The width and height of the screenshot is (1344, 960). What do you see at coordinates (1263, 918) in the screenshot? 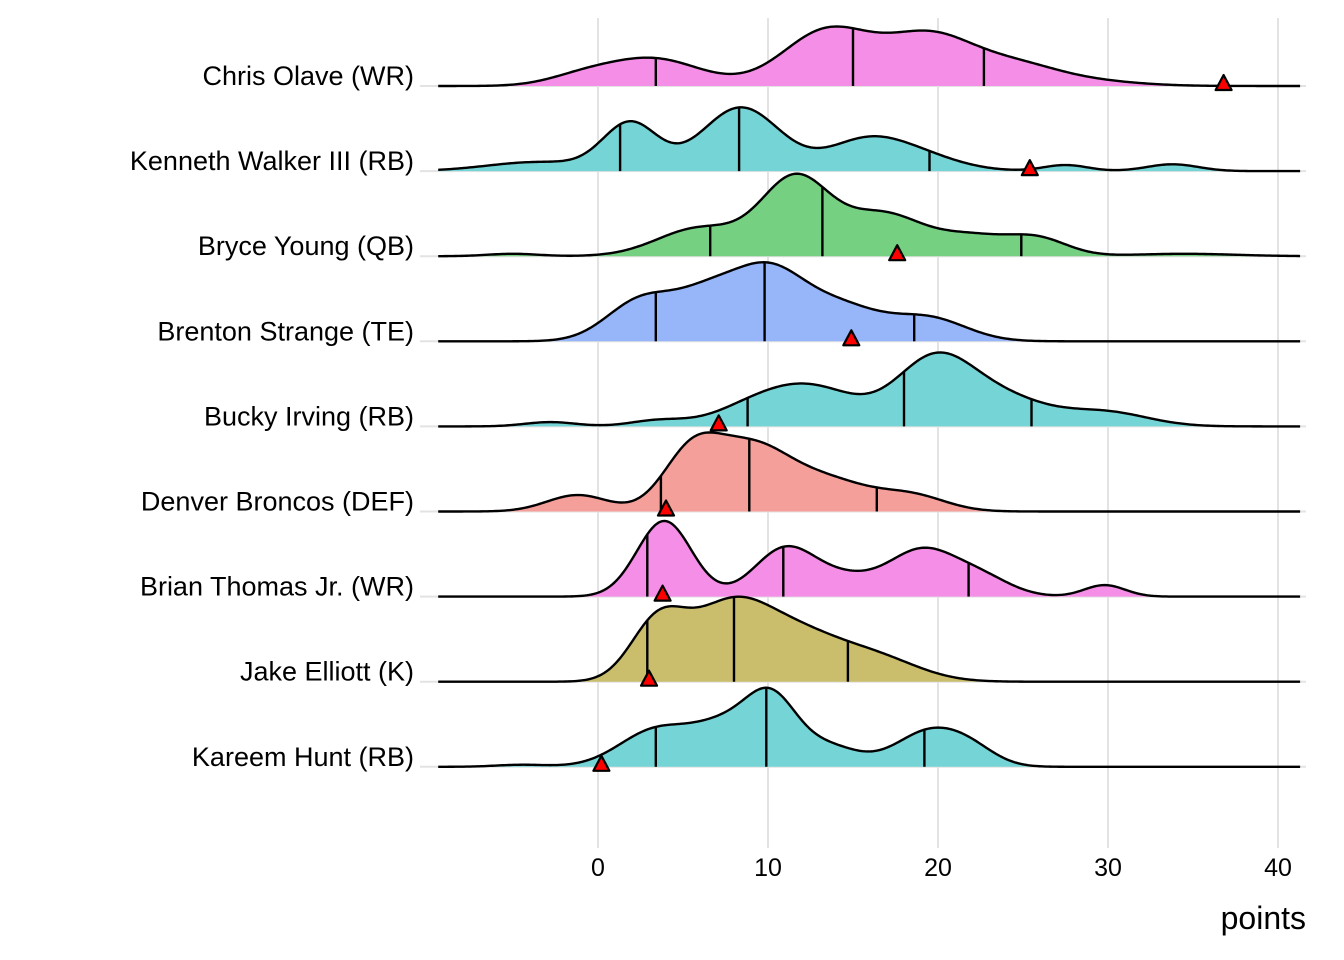
I see `x-axis-title: points` at bounding box center [1263, 918].